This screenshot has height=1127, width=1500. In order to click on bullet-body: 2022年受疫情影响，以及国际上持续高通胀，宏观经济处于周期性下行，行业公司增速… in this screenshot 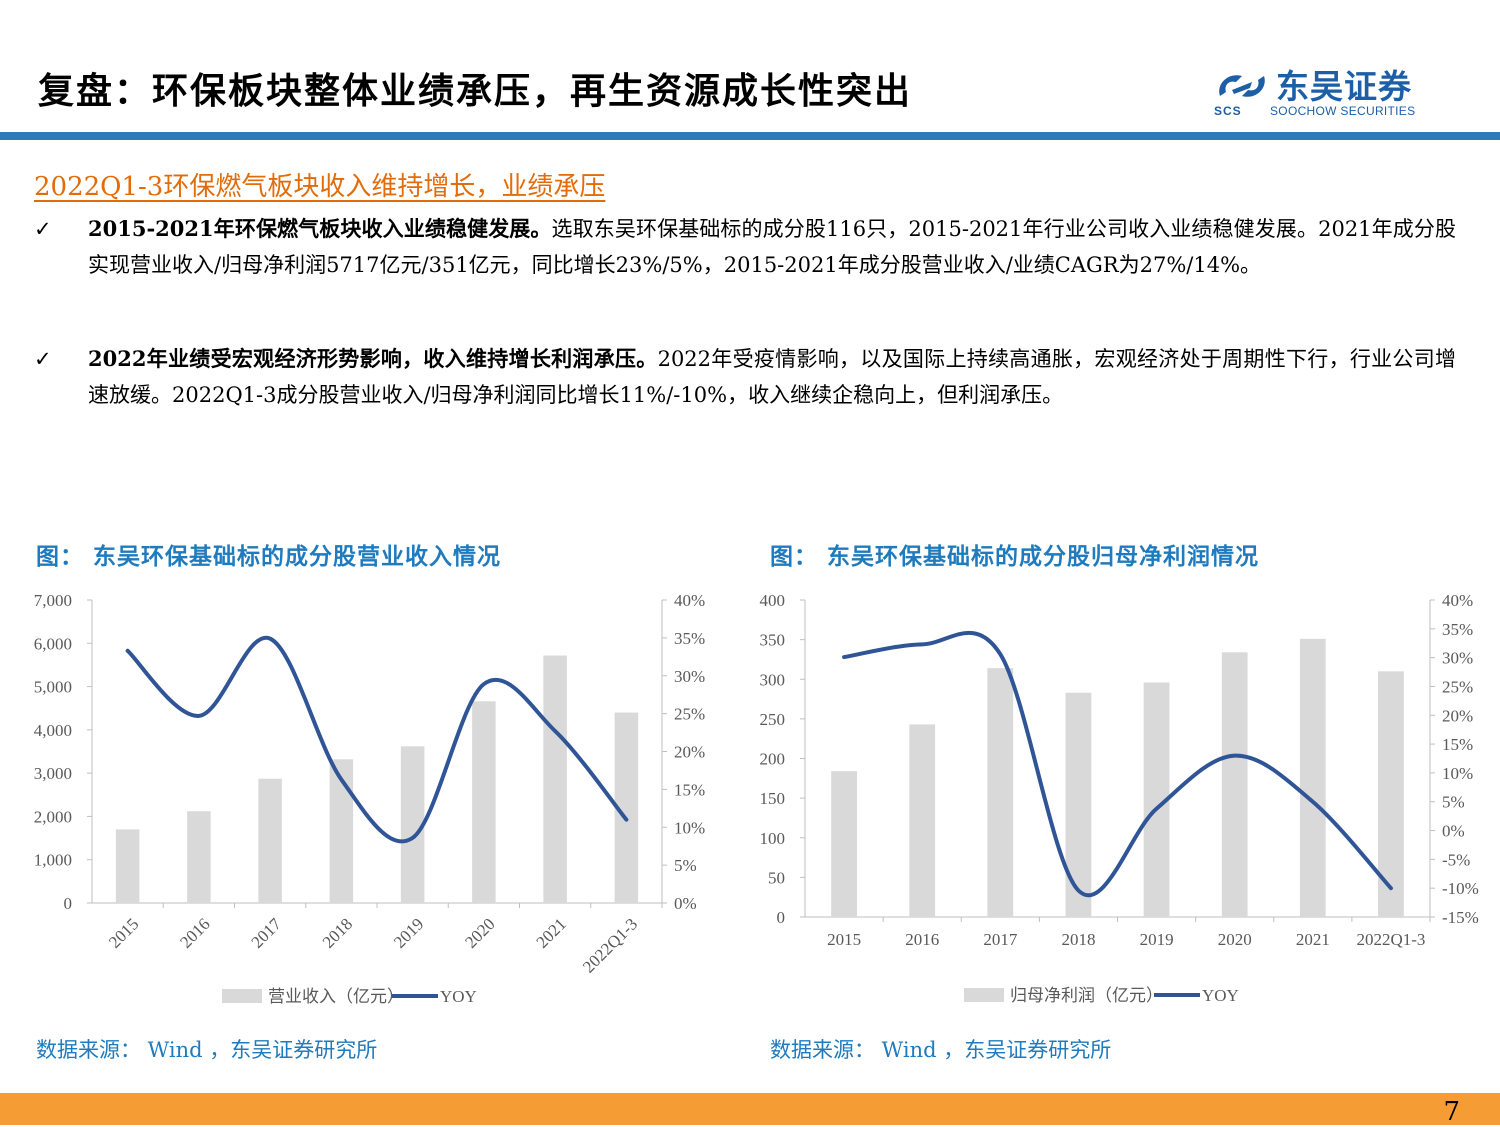, I will do `click(772, 377)`.